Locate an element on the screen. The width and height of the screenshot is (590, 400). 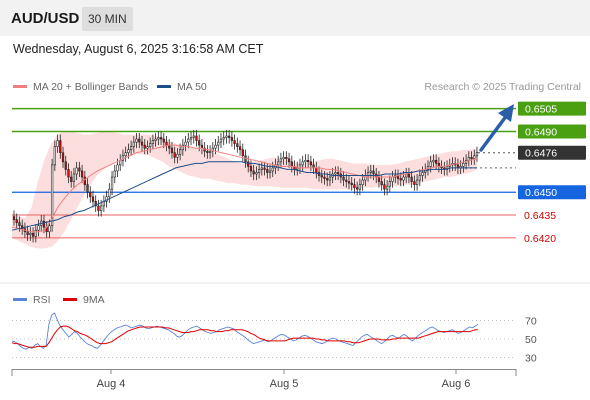
level-label-0.6490: 0.6490 is located at coordinates (541, 132).